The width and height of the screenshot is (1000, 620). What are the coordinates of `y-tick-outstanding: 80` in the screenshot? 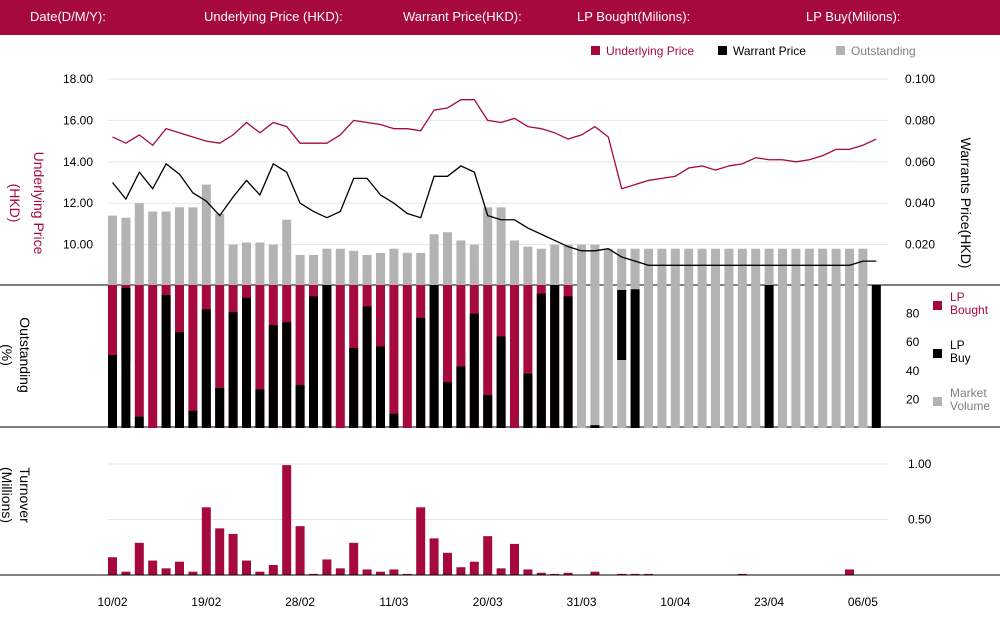 It's located at (913, 314).